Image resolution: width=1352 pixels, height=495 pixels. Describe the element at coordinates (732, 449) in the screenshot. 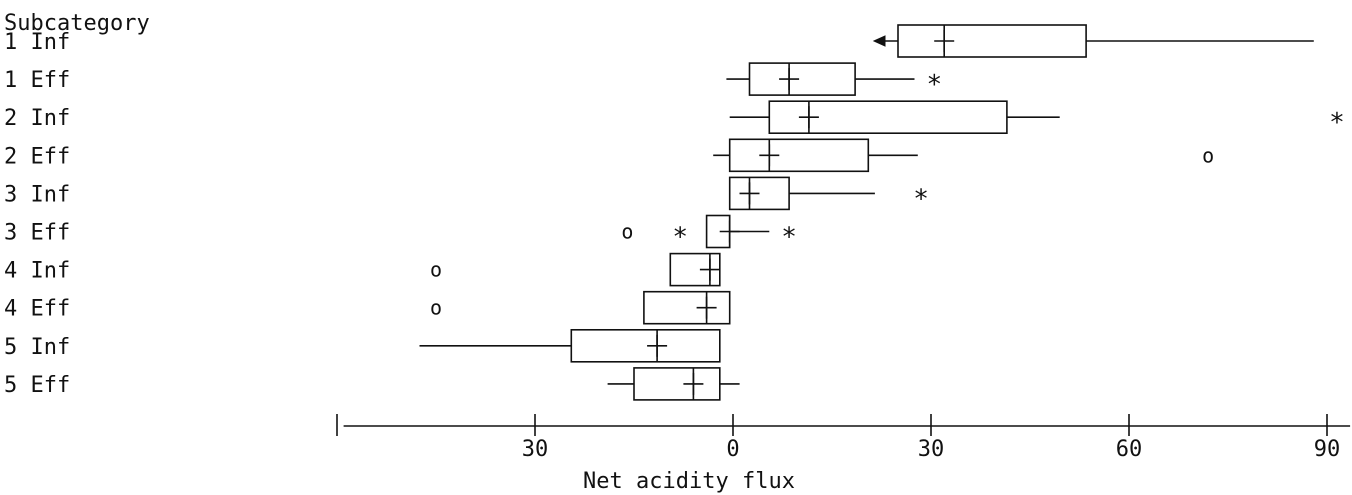

I see `x-tick-label: 0` at that location.